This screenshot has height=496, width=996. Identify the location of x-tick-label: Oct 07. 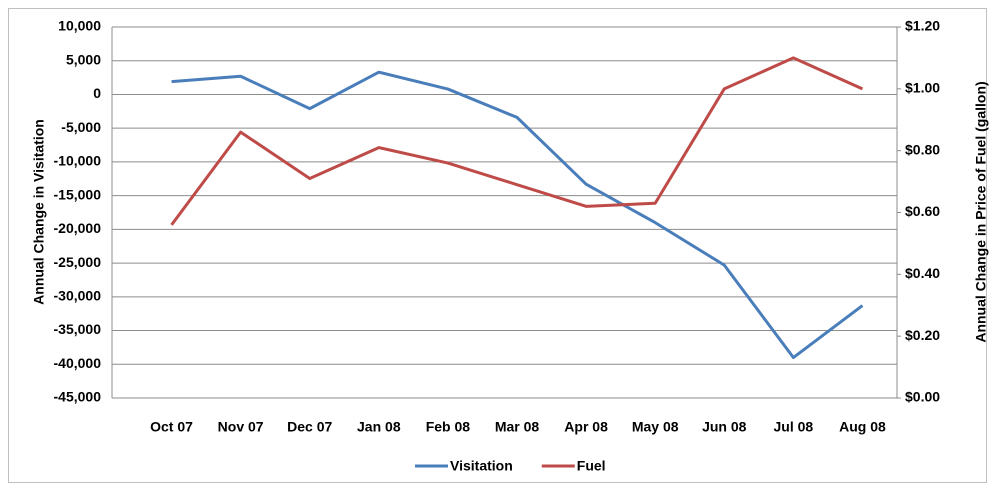
(171, 427).